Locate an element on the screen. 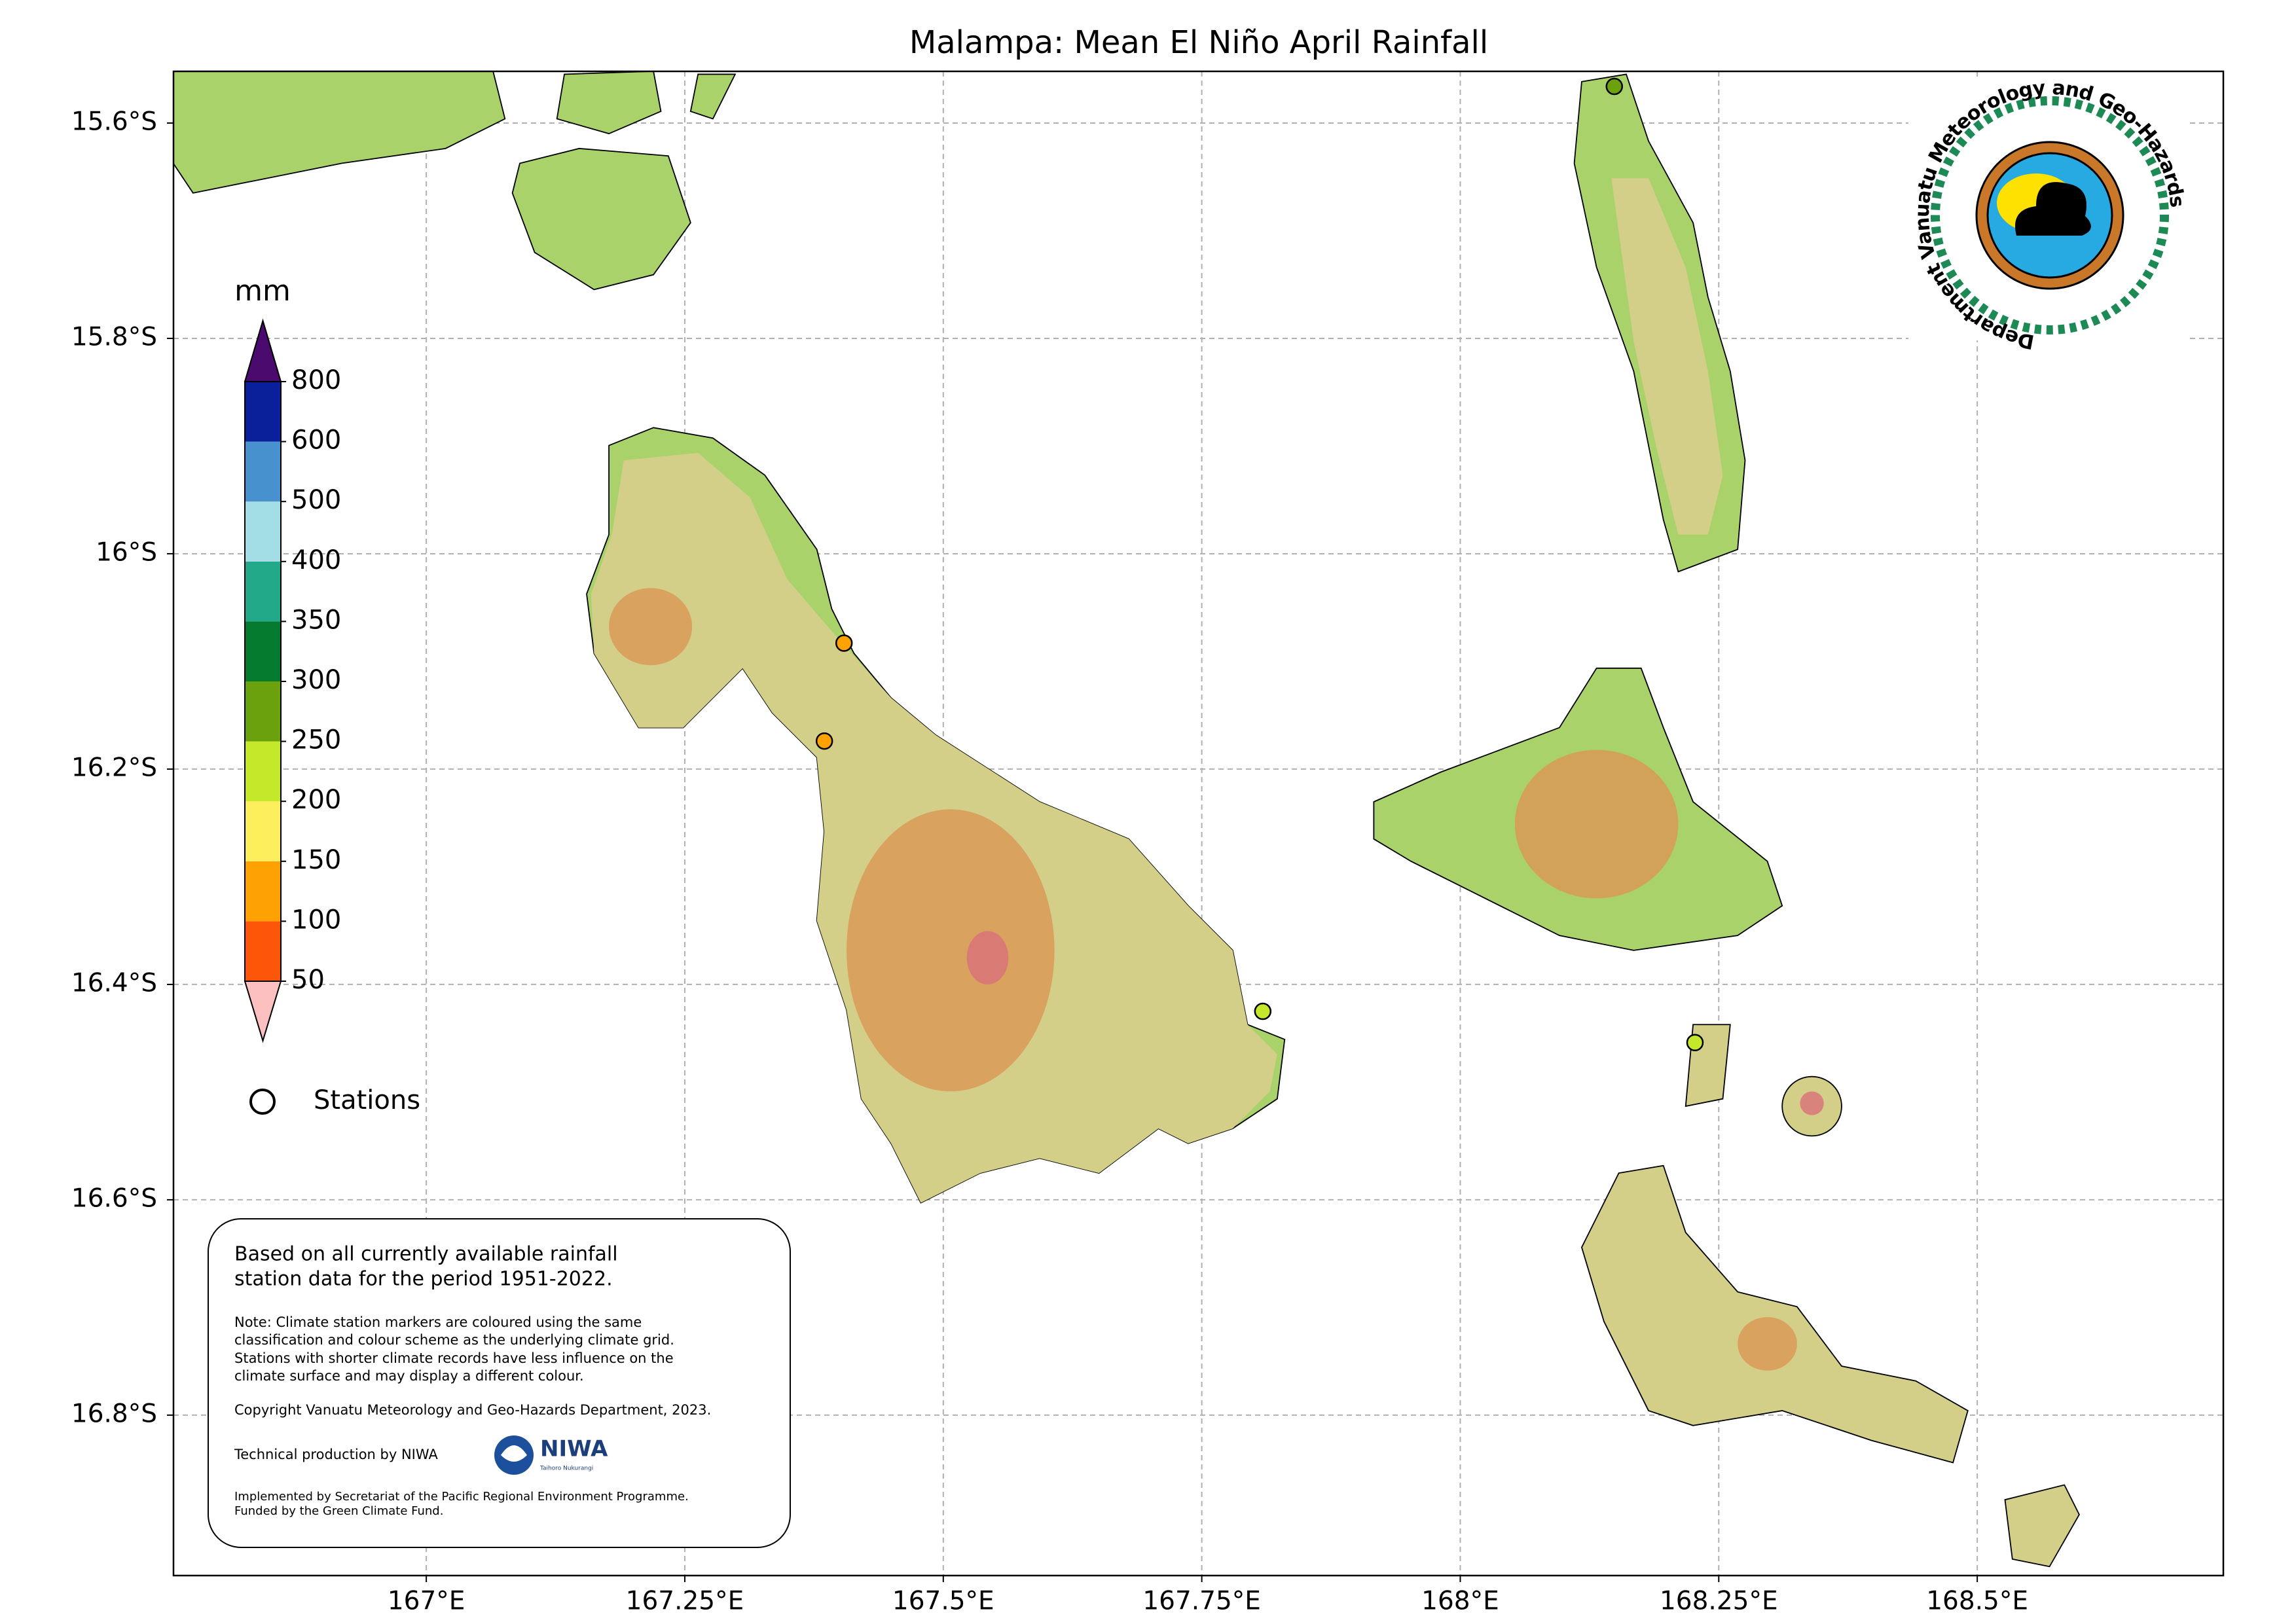  y-tick-label: 16°S is located at coordinates (126, 552).